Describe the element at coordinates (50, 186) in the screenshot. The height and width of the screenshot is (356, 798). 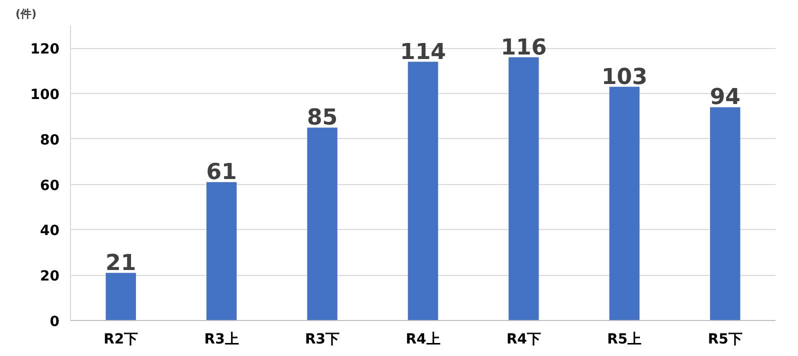
I see `y-tick-label: 60` at that location.